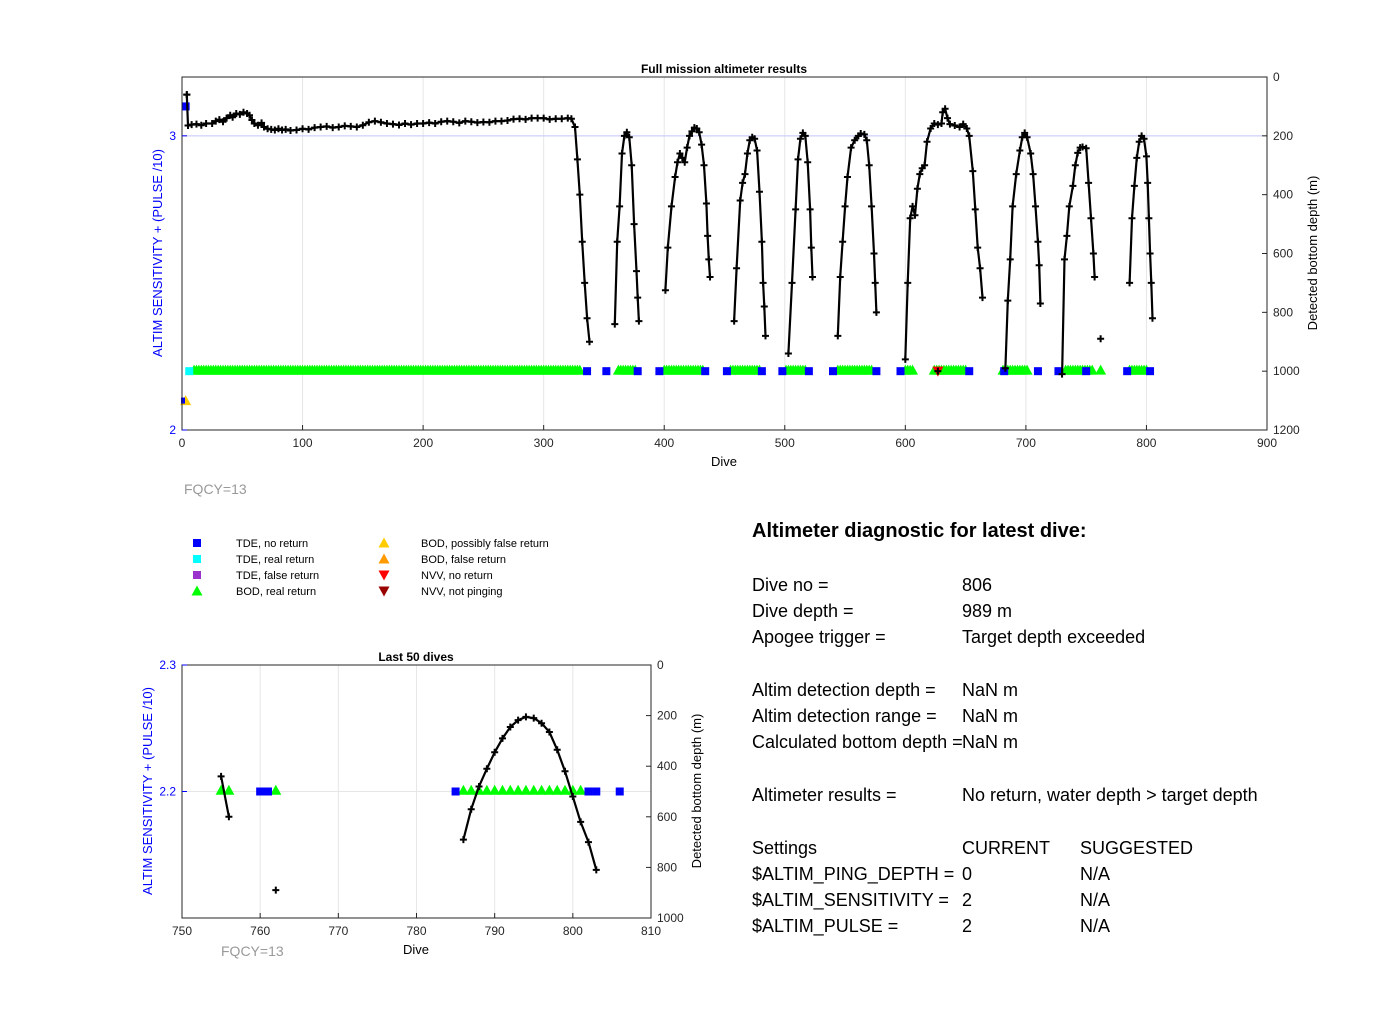 This screenshot has height=1032, width=1400. Describe the element at coordinates (1146, 443) in the screenshot. I see `x-tick-label: 800` at that location.